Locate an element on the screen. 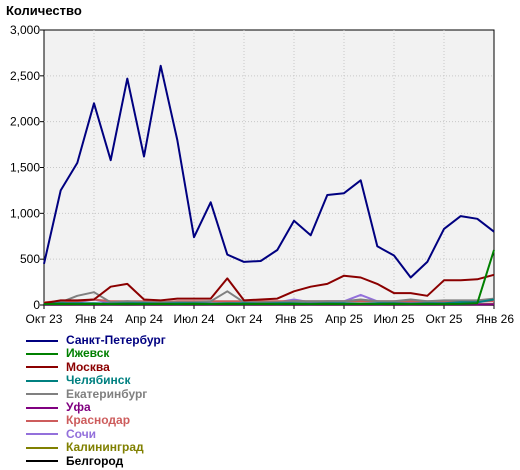  x-tick-label: Апр 24 is located at coordinates (144, 319).